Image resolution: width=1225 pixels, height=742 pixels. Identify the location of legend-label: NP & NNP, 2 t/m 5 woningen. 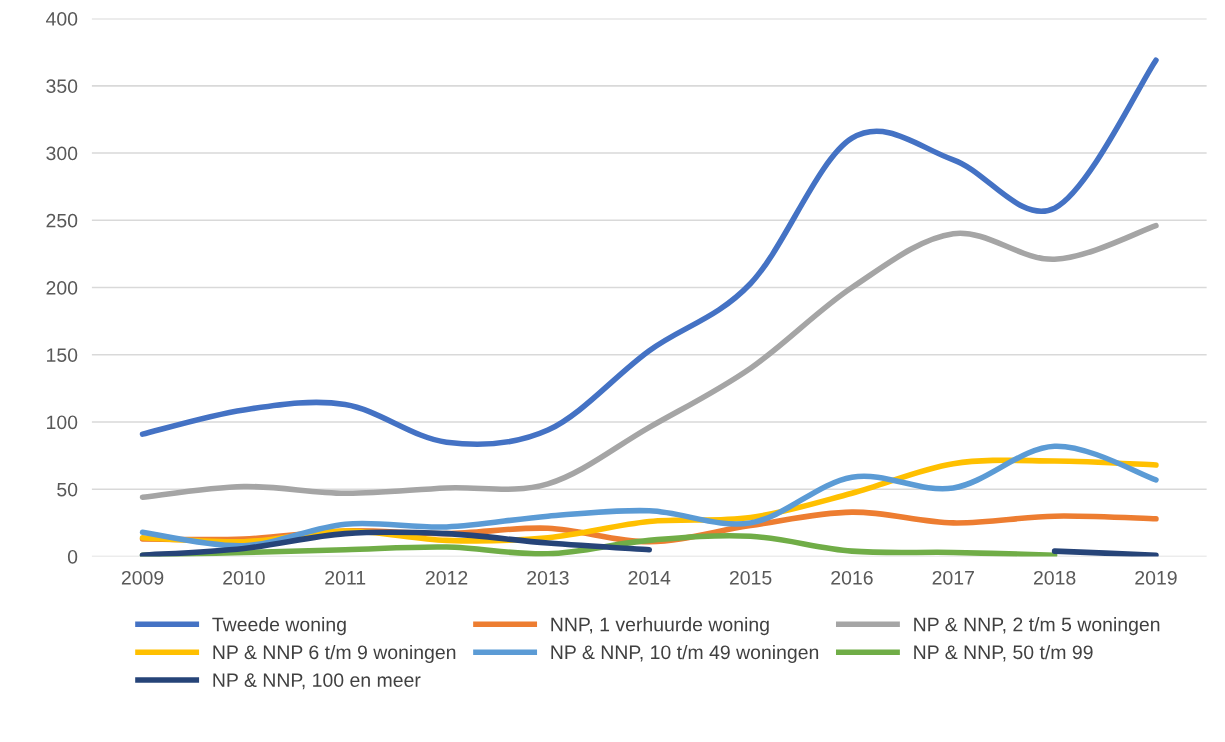
(1037, 626).